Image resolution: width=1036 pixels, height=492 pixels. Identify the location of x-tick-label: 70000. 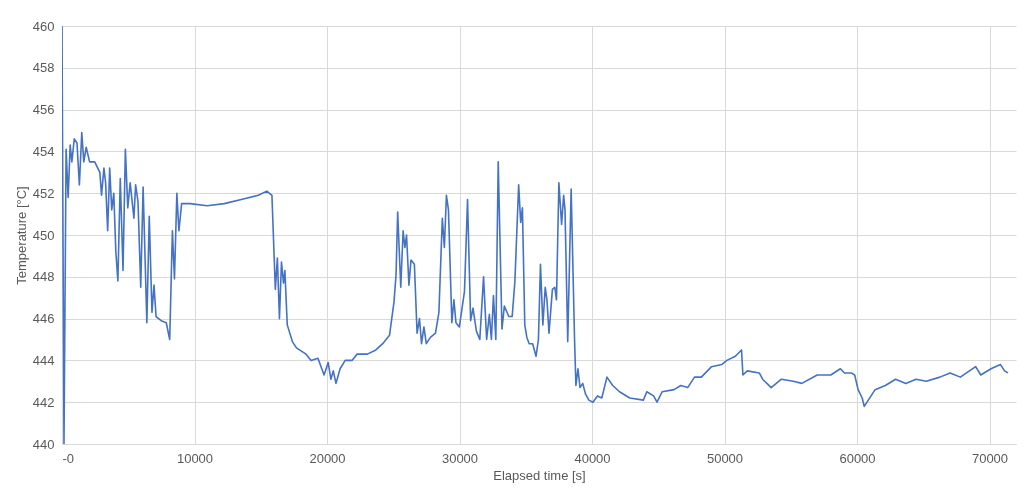
(990, 458).